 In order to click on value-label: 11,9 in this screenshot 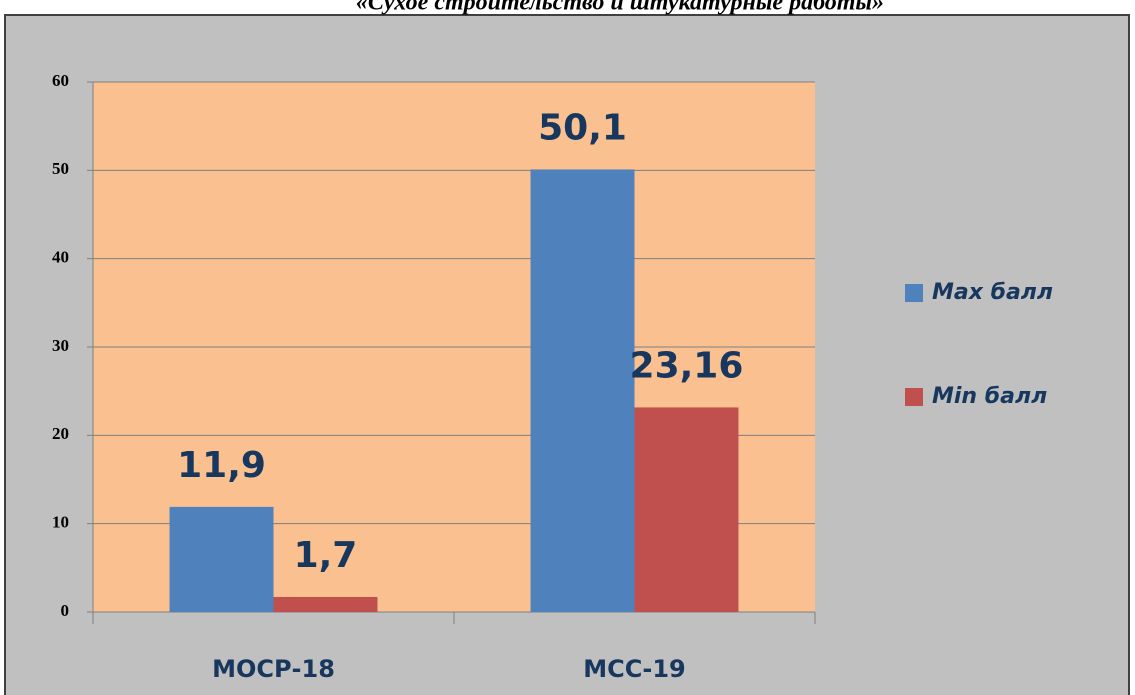, I will do `click(221, 465)`.